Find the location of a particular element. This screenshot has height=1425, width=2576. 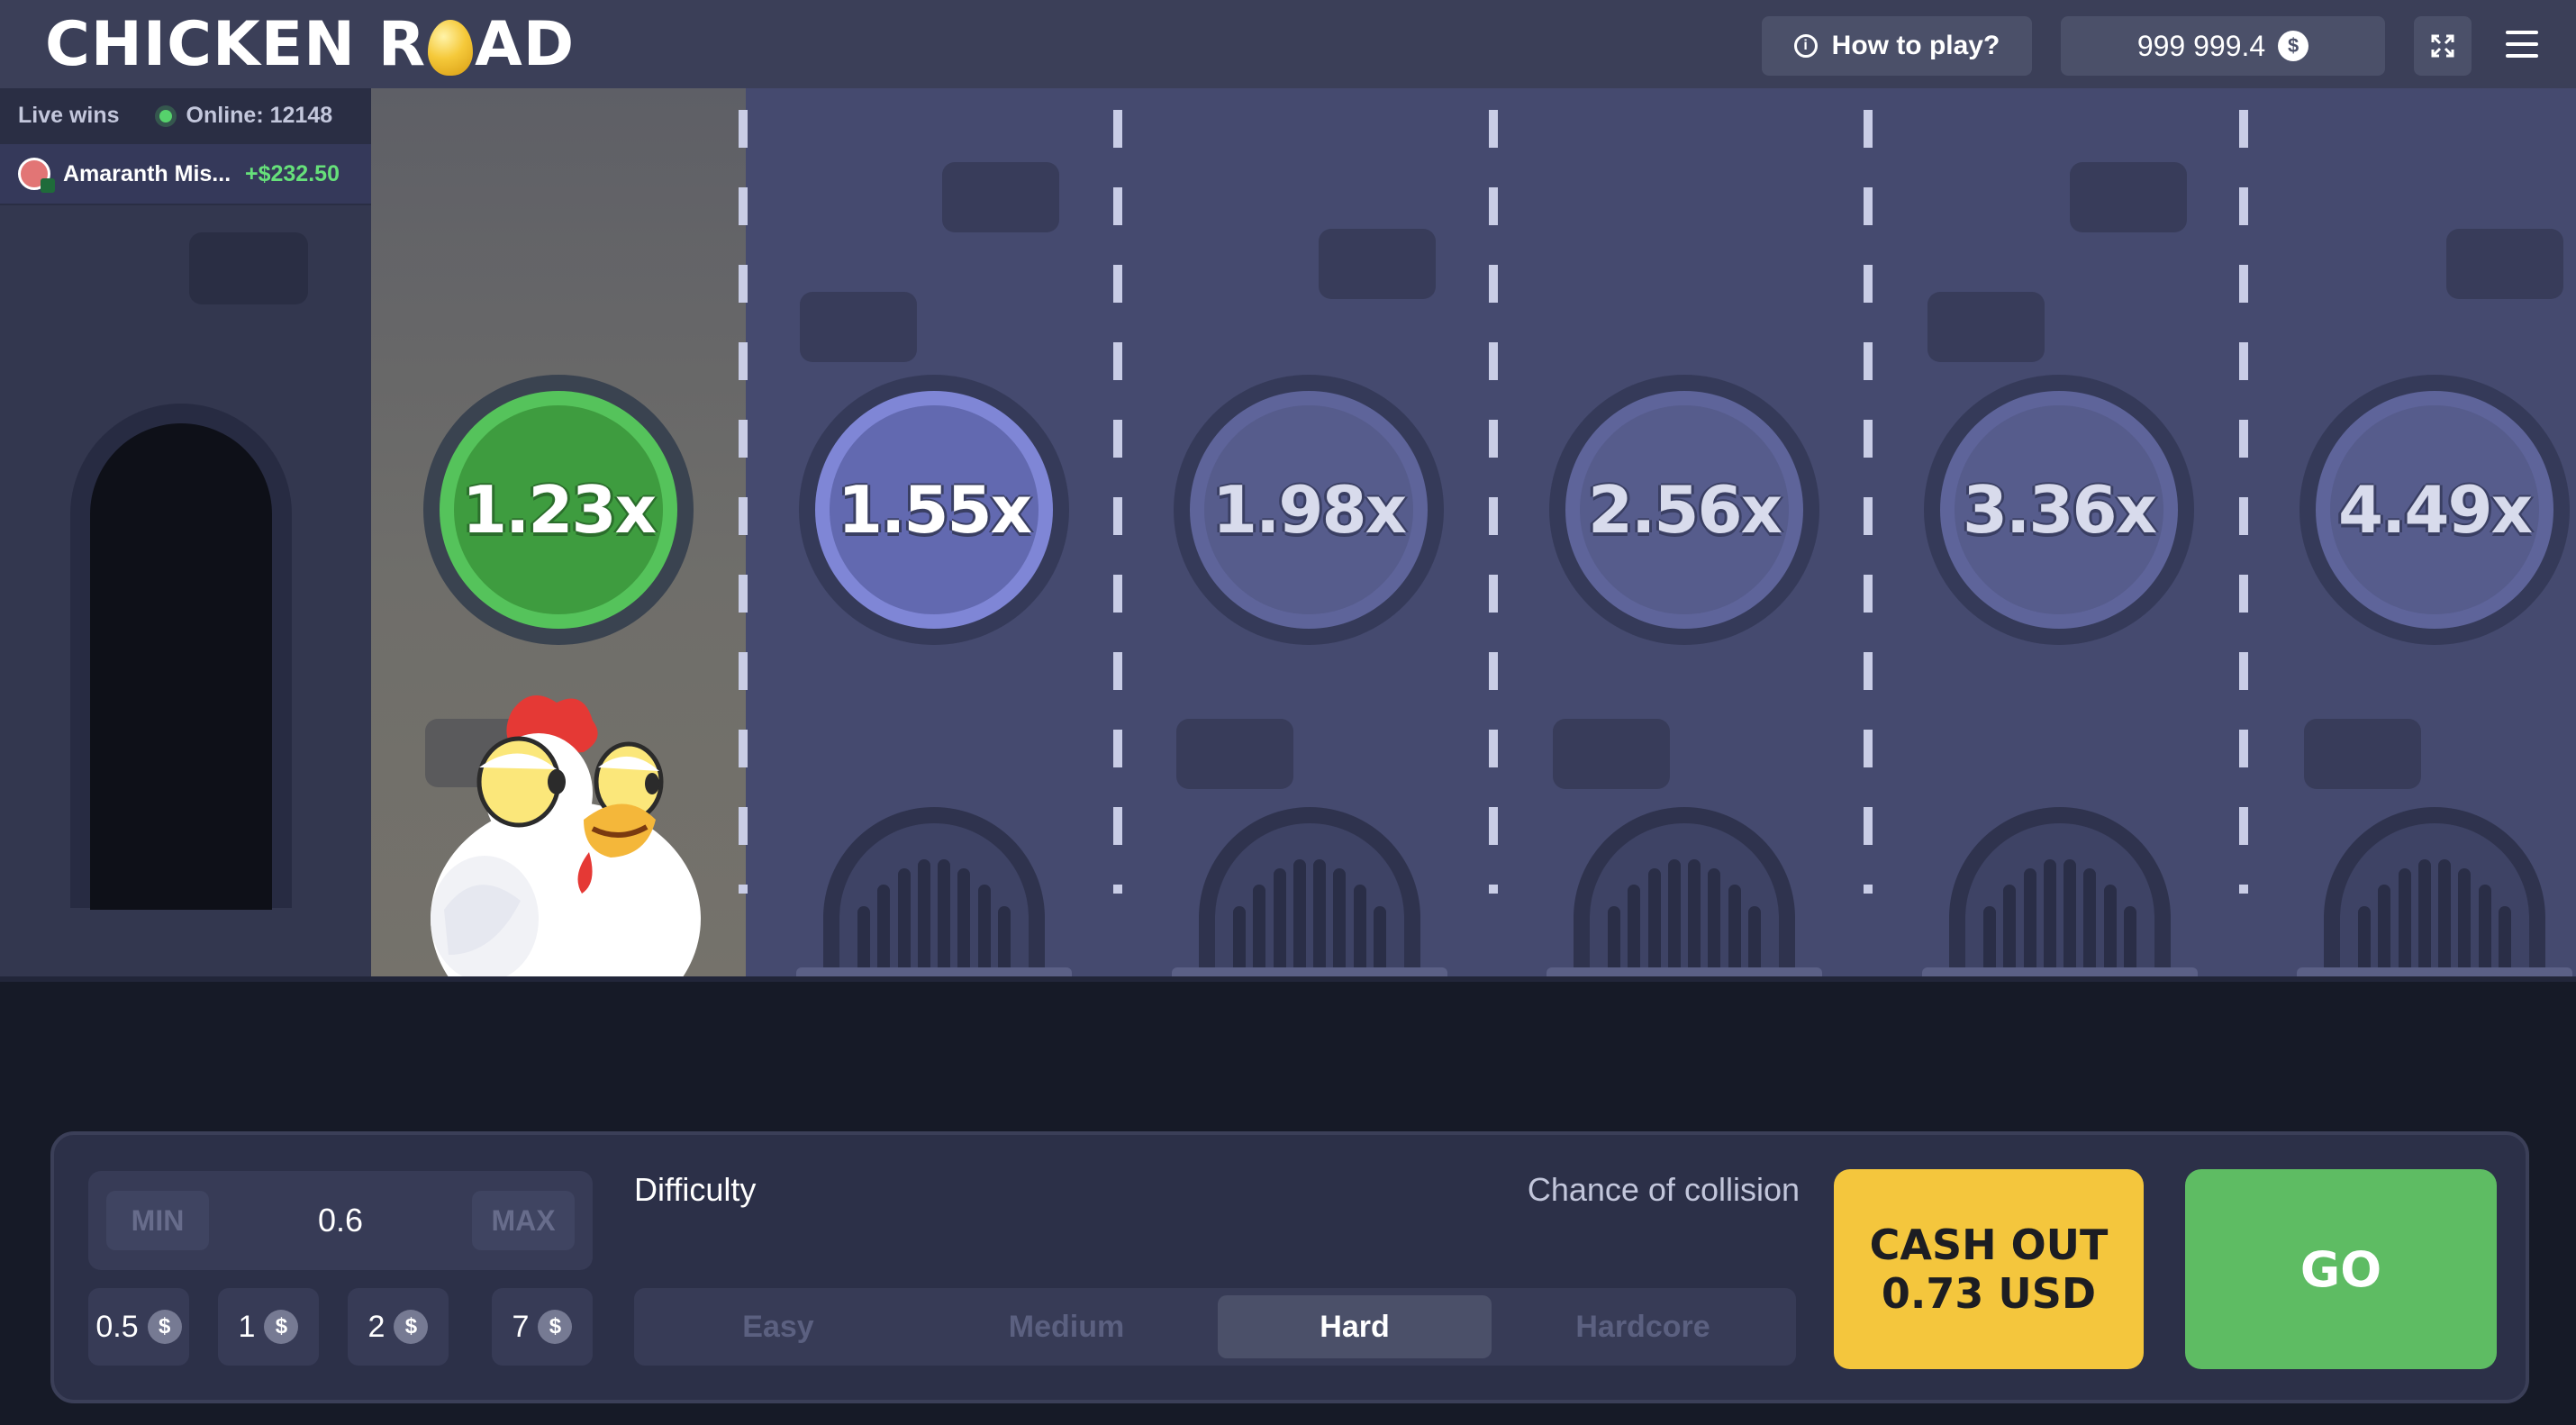

chip-value: 7 is located at coordinates (521, 1326).